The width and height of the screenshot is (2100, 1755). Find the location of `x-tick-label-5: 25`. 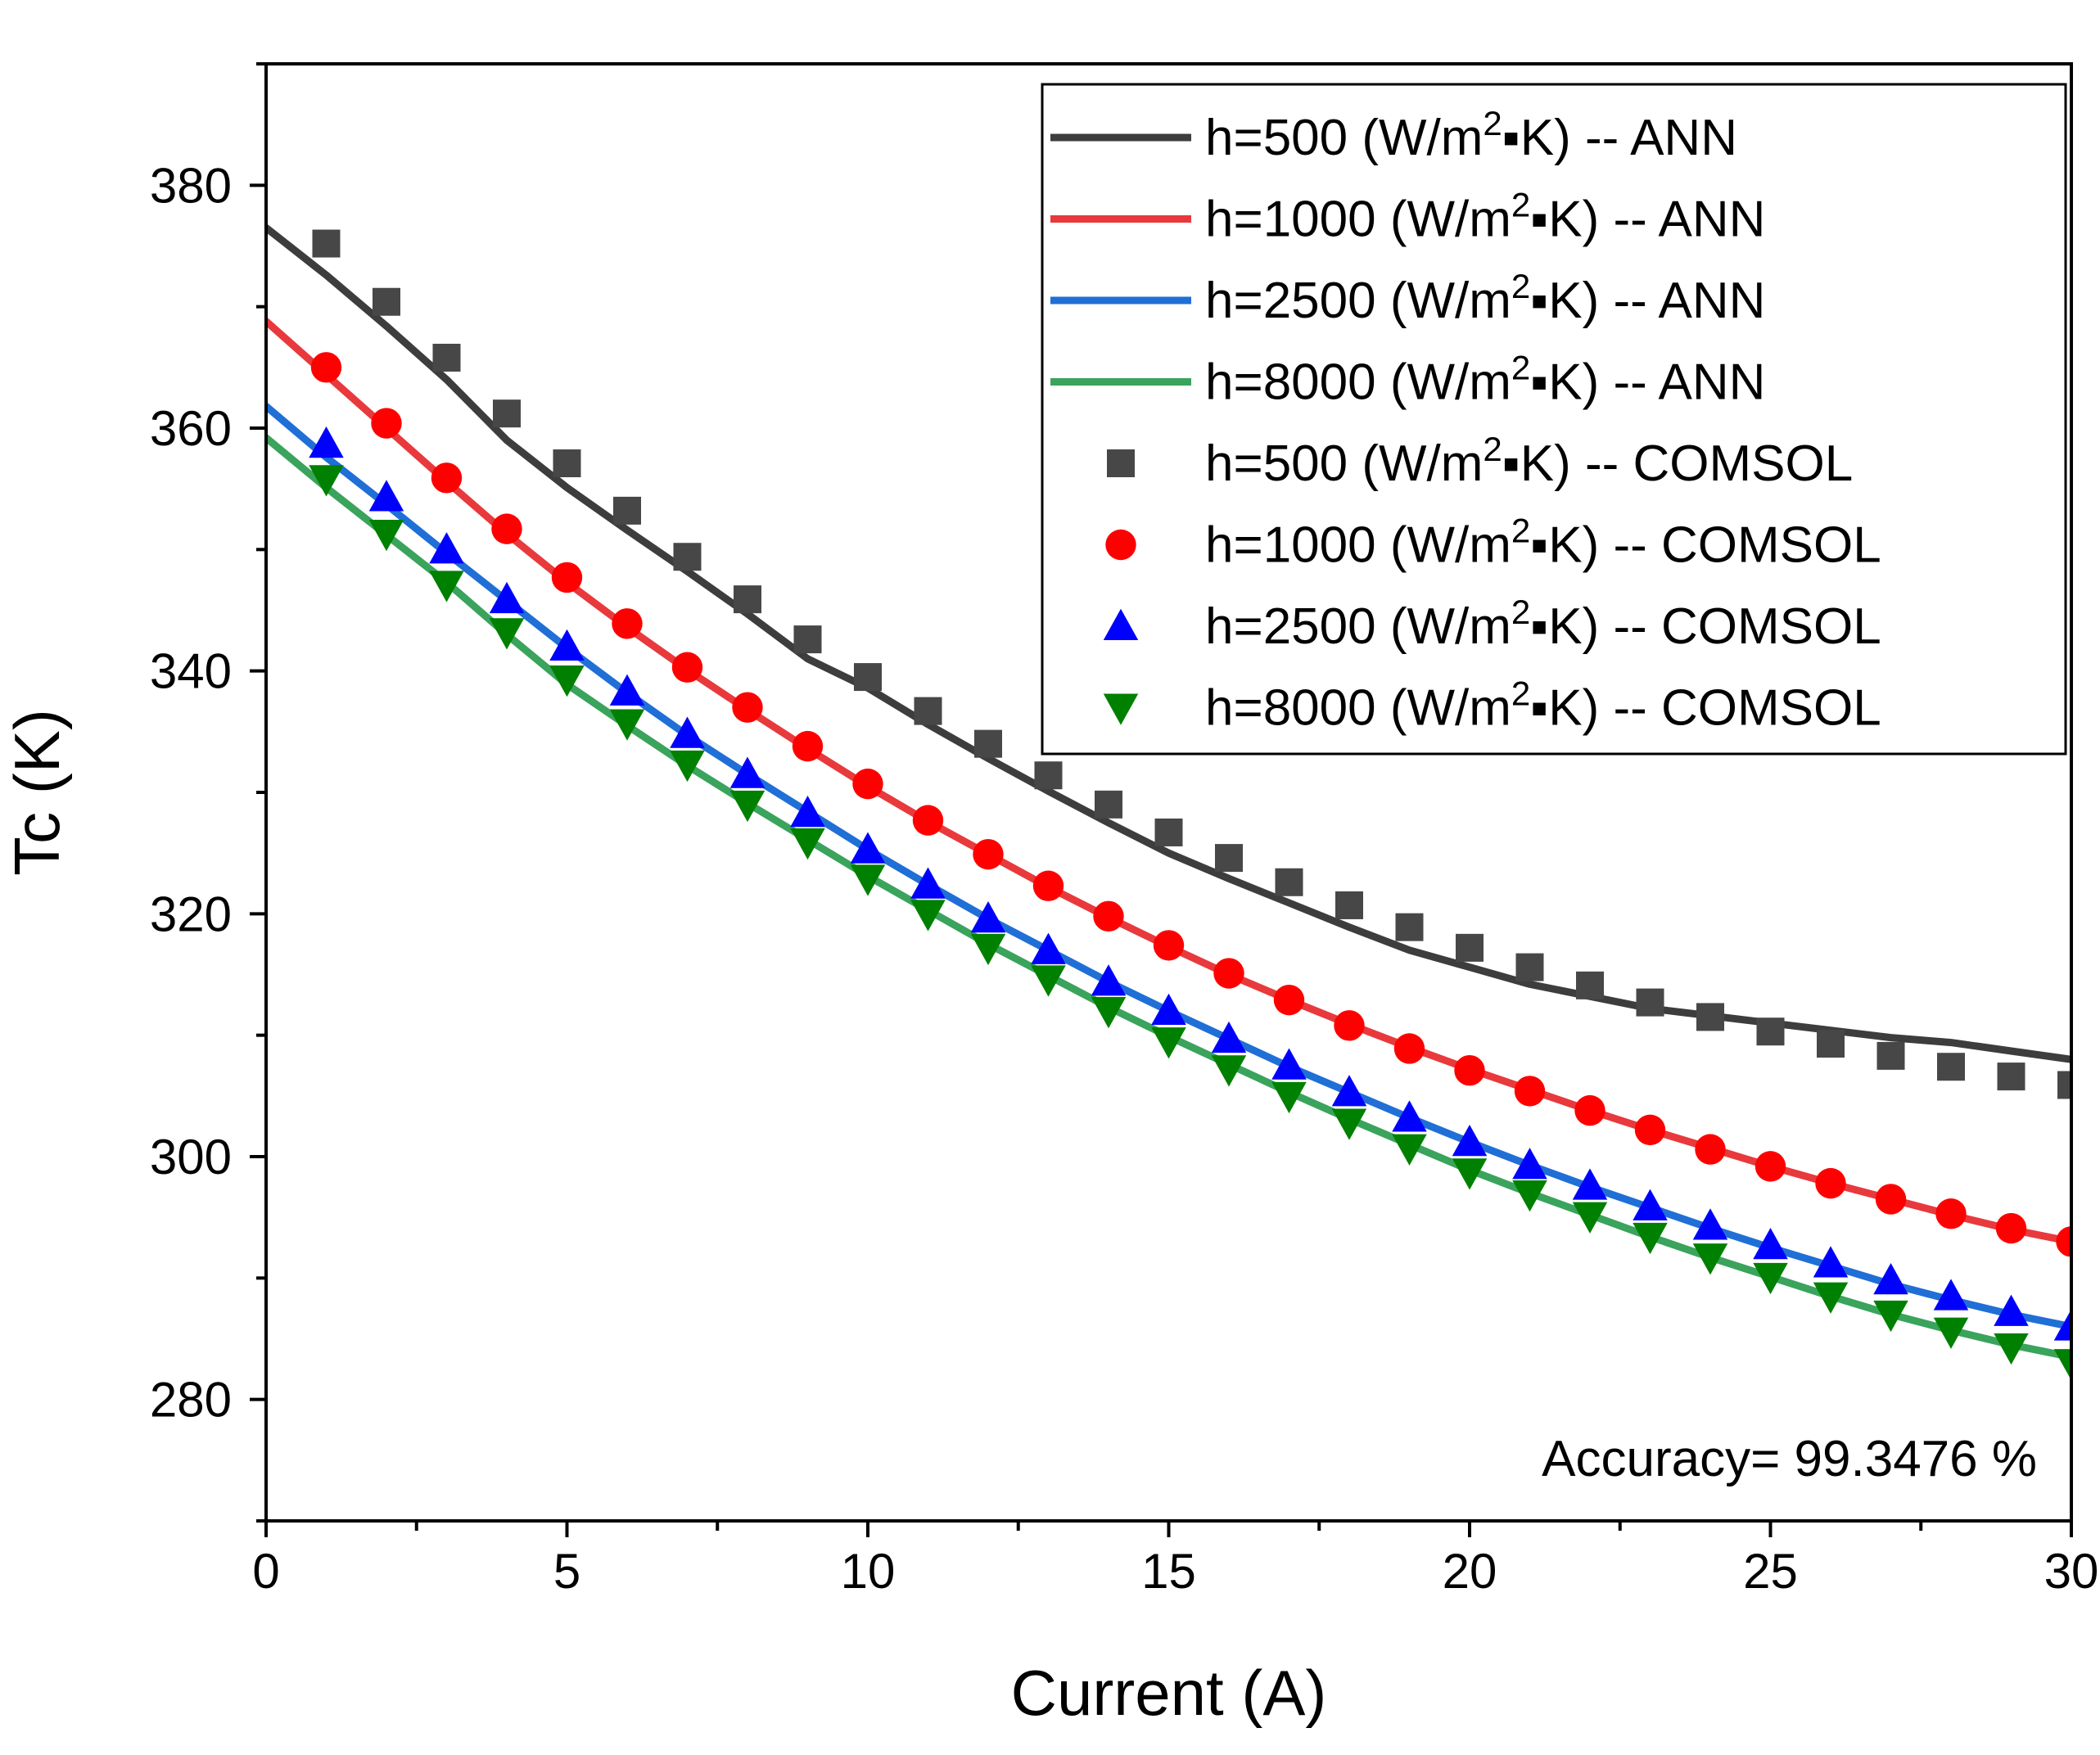

x-tick-label-5: 25 is located at coordinates (1771, 1571).